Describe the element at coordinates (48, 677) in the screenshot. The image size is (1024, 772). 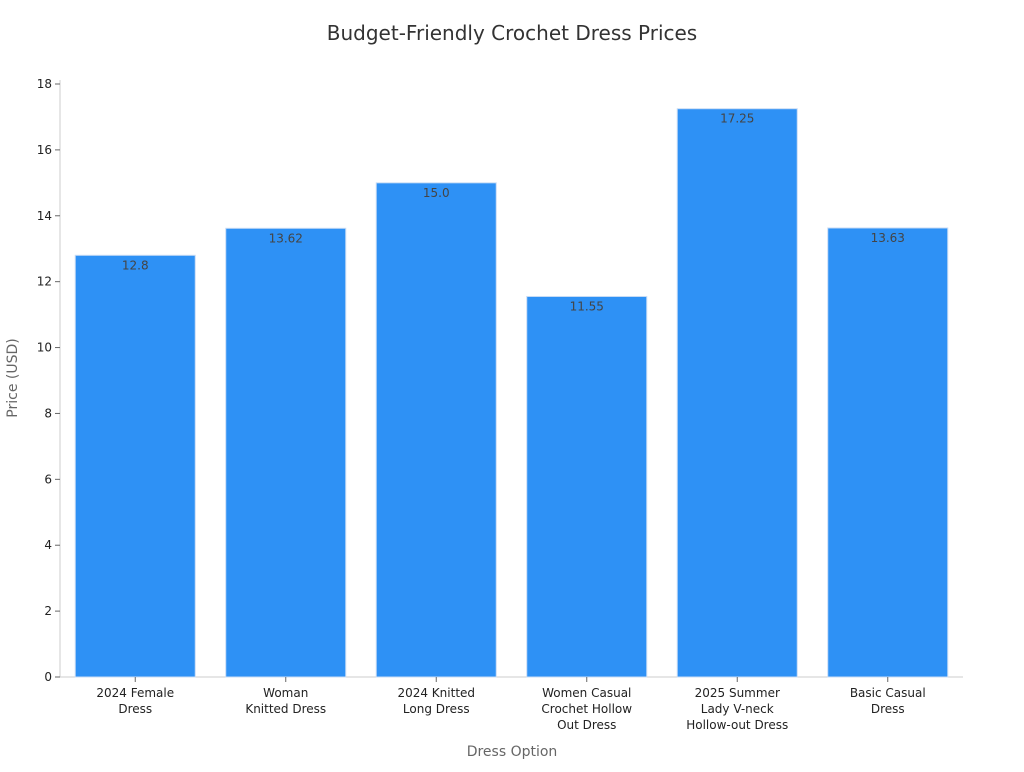
I see `y-tick-label: 0` at that location.